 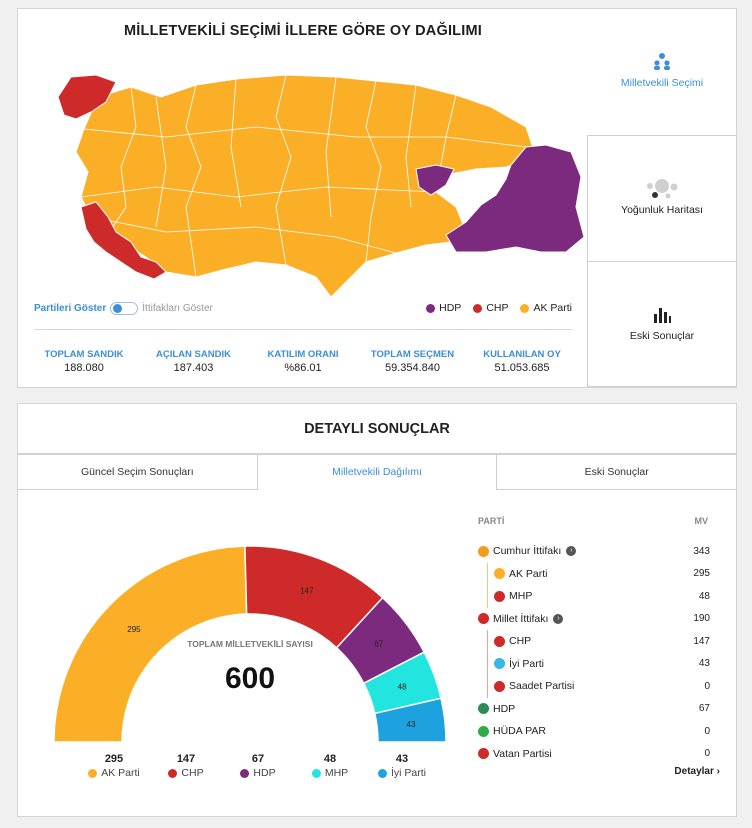 What do you see at coordinates (412, 354) in the screenshot?
I see `stat-label: TOPLAM SEÇMEN` at bounding box center [412, 354].